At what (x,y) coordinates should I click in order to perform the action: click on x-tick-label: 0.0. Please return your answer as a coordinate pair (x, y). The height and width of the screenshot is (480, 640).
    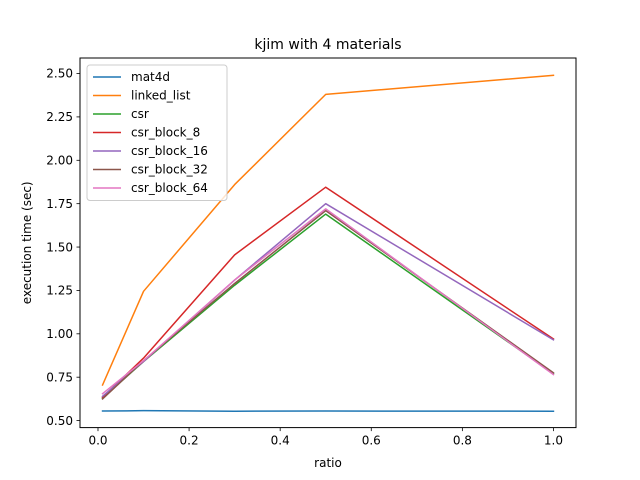
    Looking at the image, I should click on (97, 441).